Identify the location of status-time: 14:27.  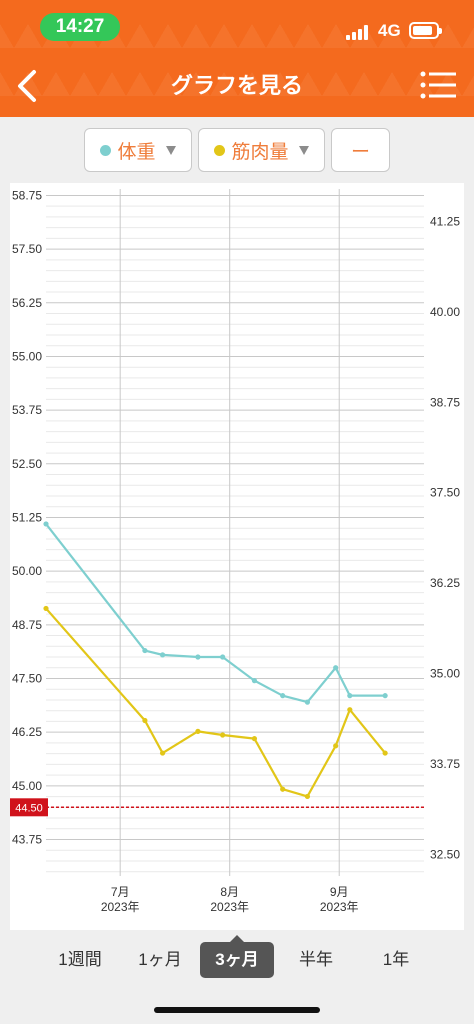
(80, 27).